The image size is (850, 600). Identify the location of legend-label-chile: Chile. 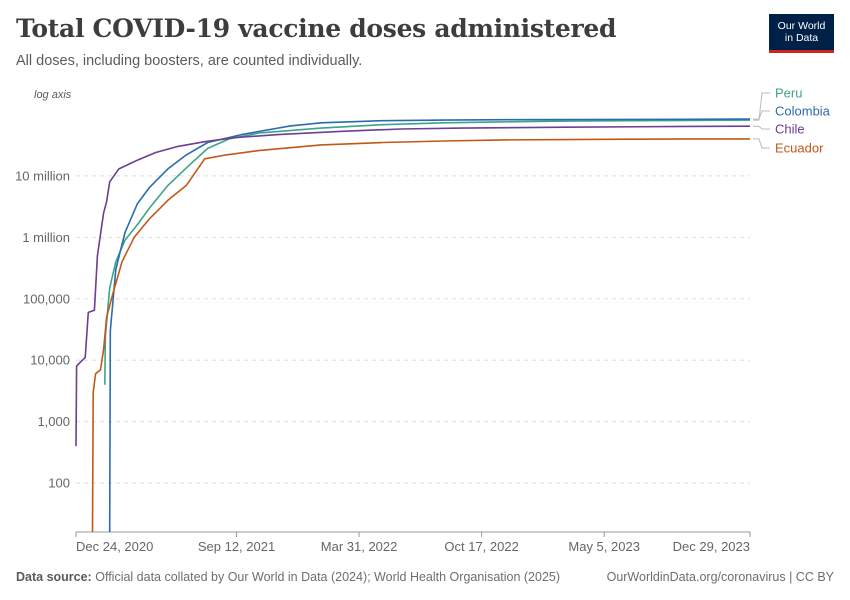
(790, 129).